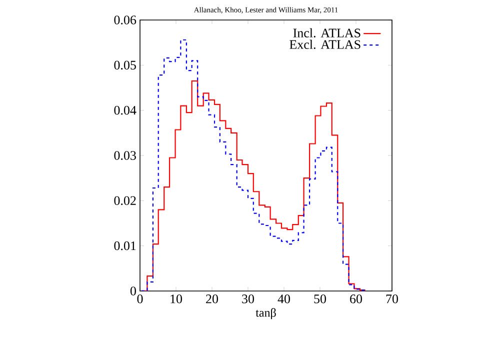 The height and width of the screenshot is (339, 485). I want to click on x-tick-label: 40, so click(284, 299).